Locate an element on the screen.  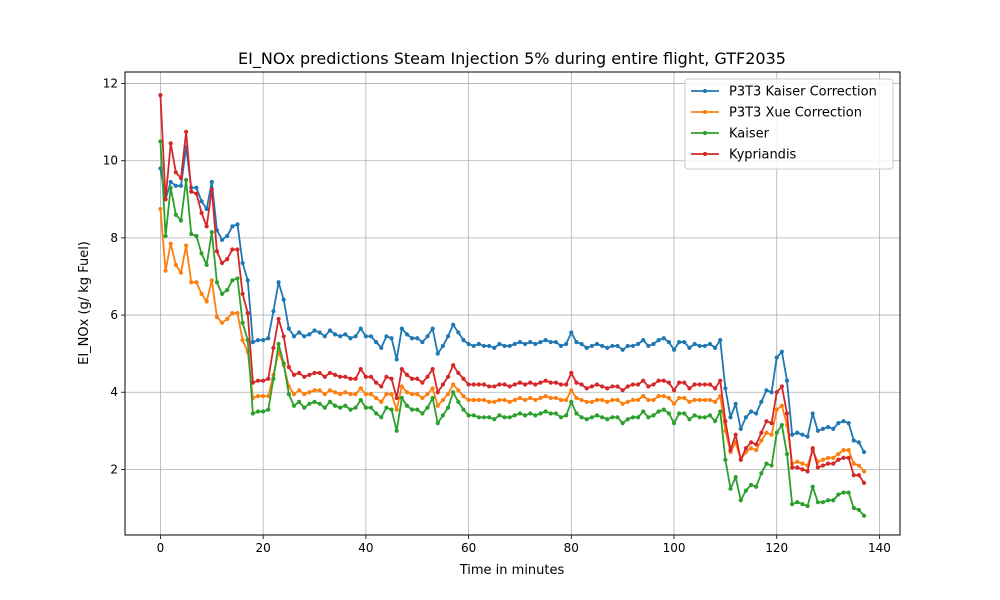
x-tick-label: 20 is located at coordinates (263, 548).